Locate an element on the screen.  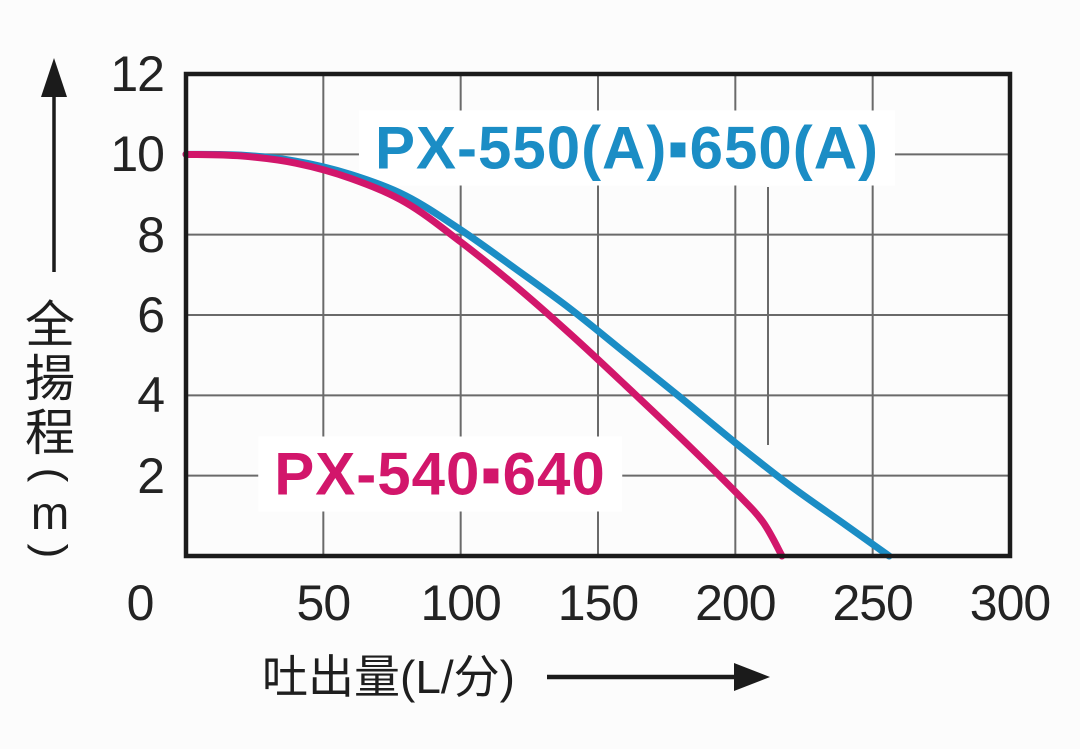
x-tick-label: 200 is located at coordinates (735, 603).